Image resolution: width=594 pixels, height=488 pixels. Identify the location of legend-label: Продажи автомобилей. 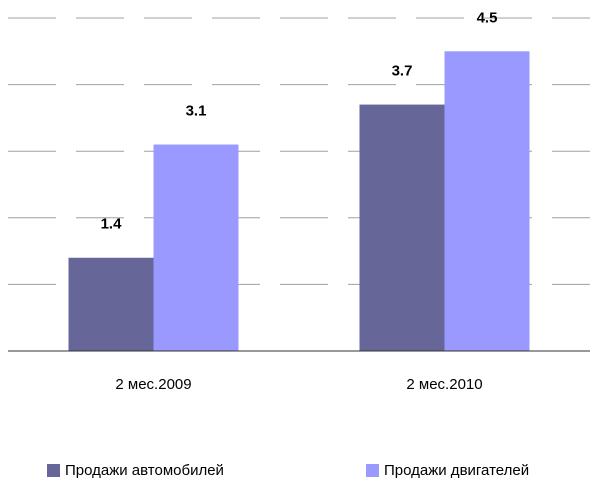
(144, 470).